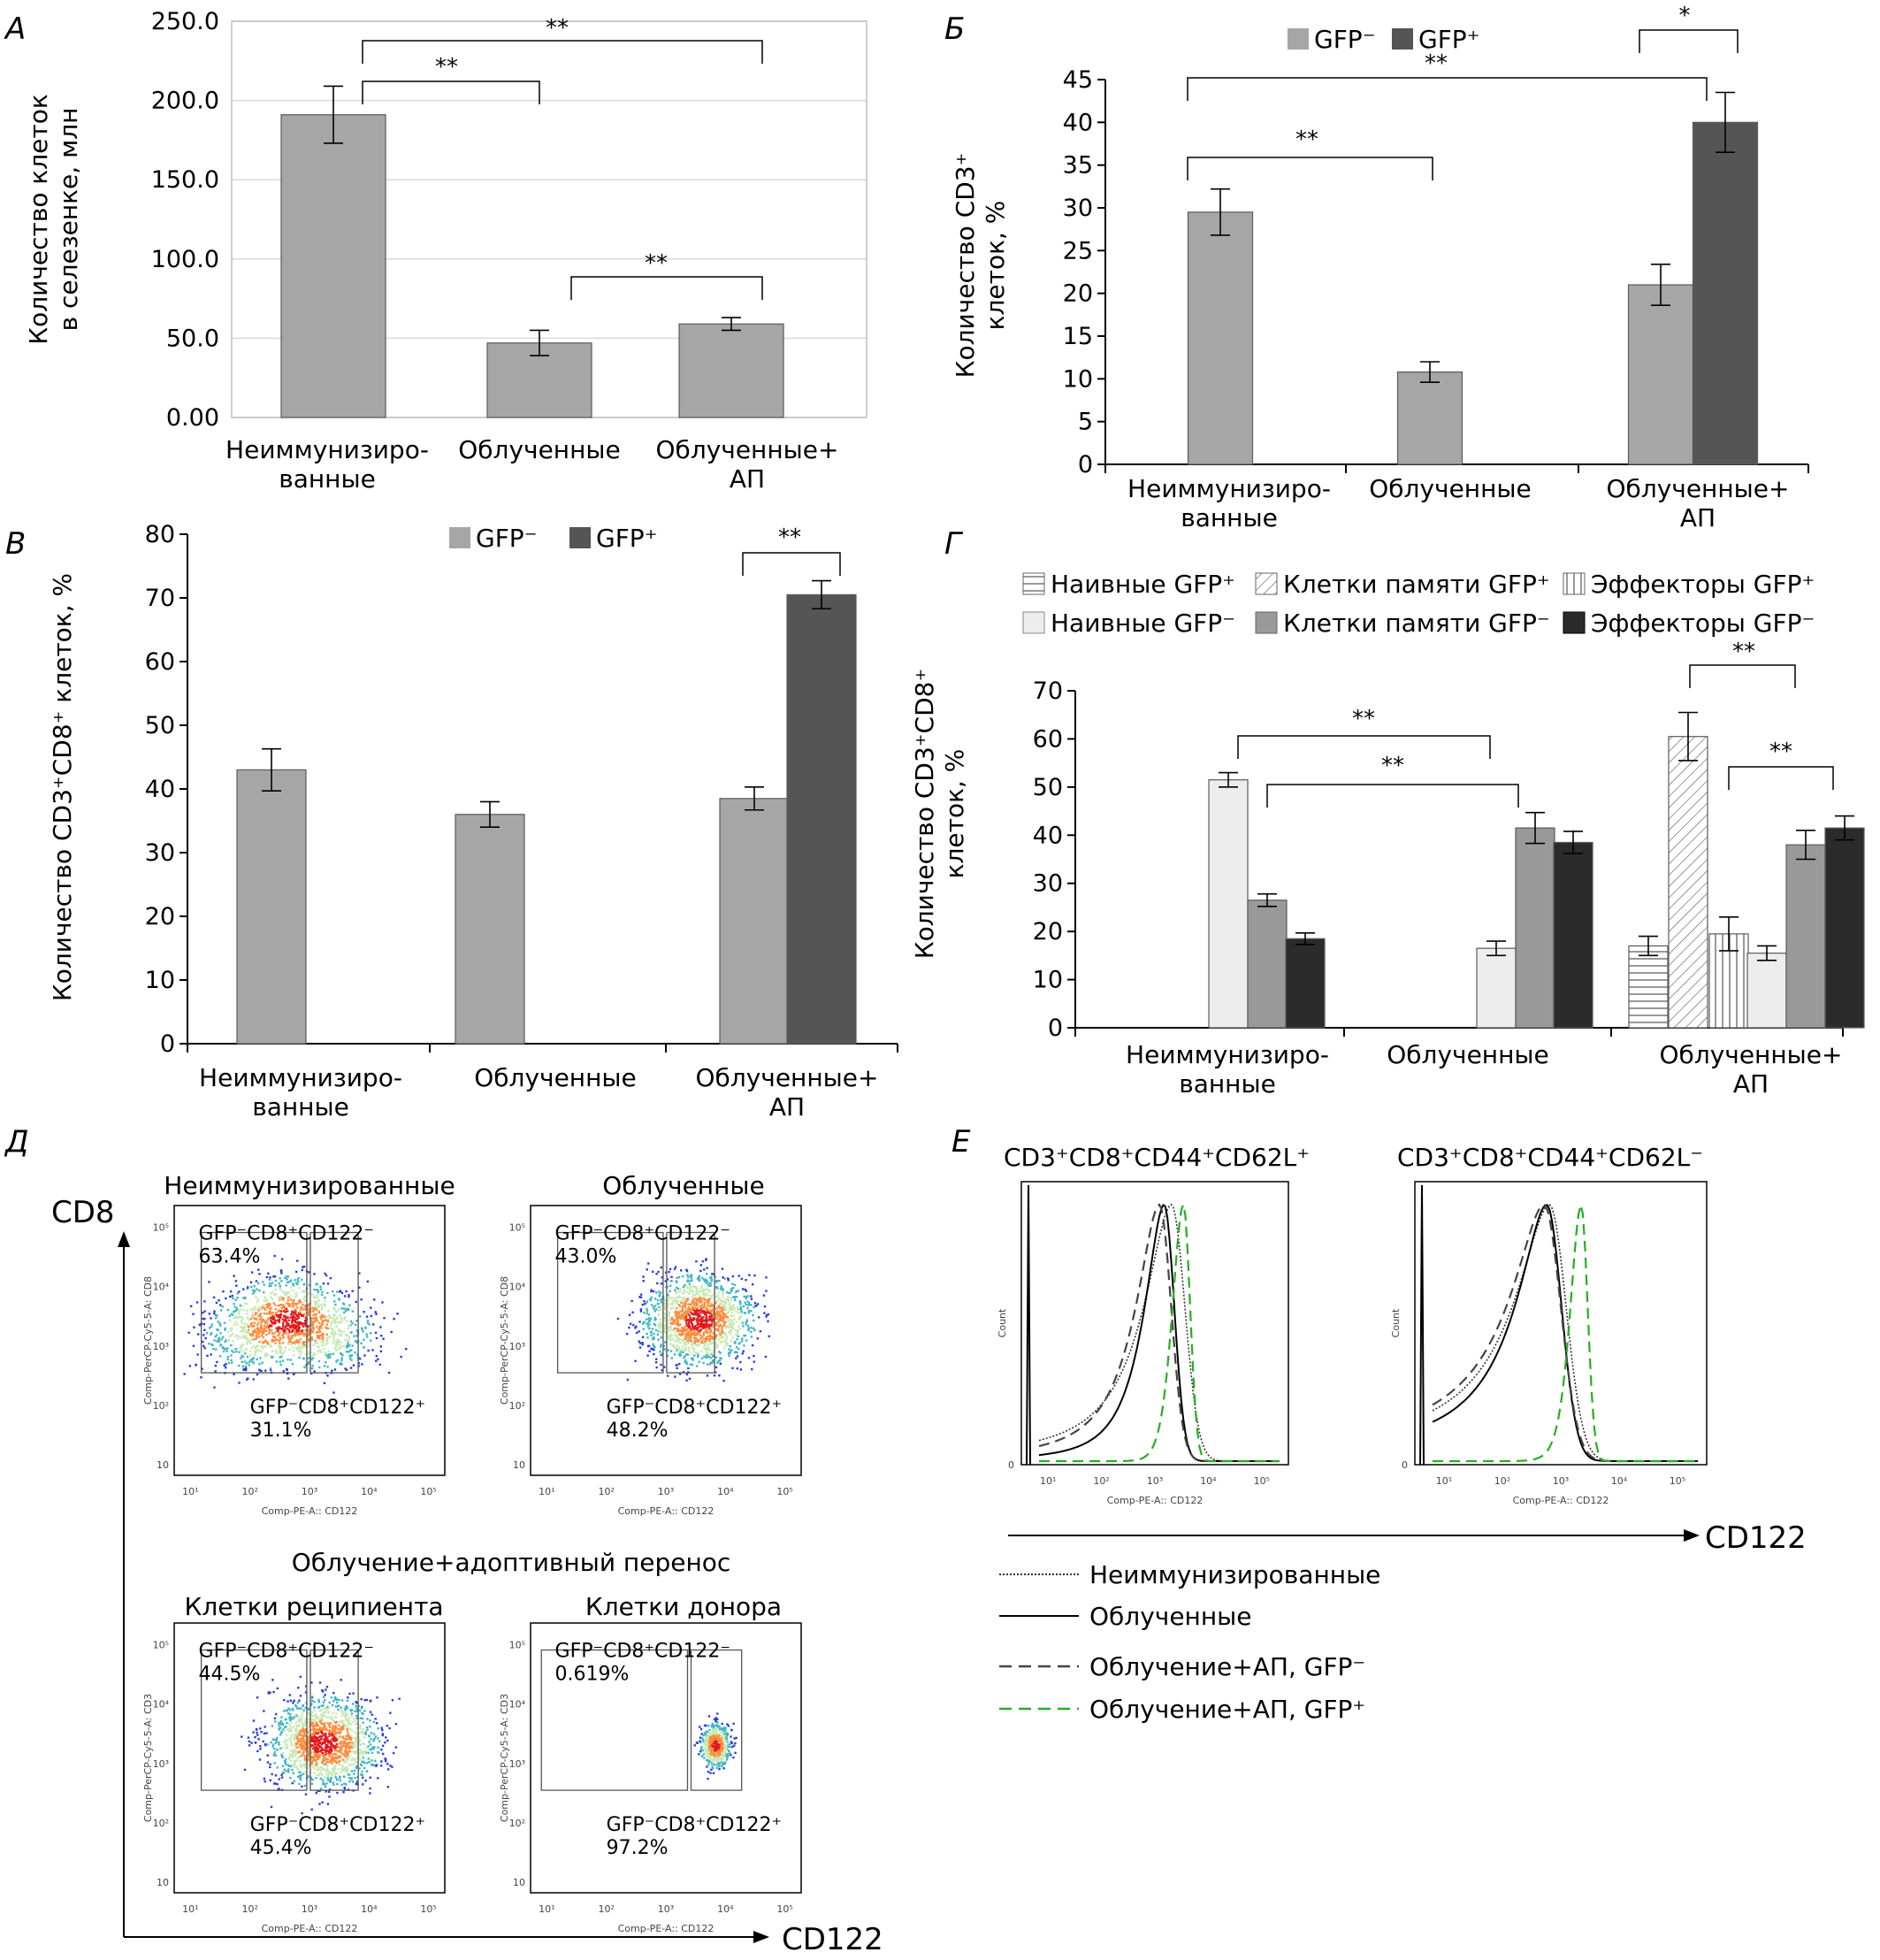 The image size is (1880, 1960). Describe the element at coordinates (546, 1909) in the screenshot. I see `x-tick-label: 10¹` at that location.